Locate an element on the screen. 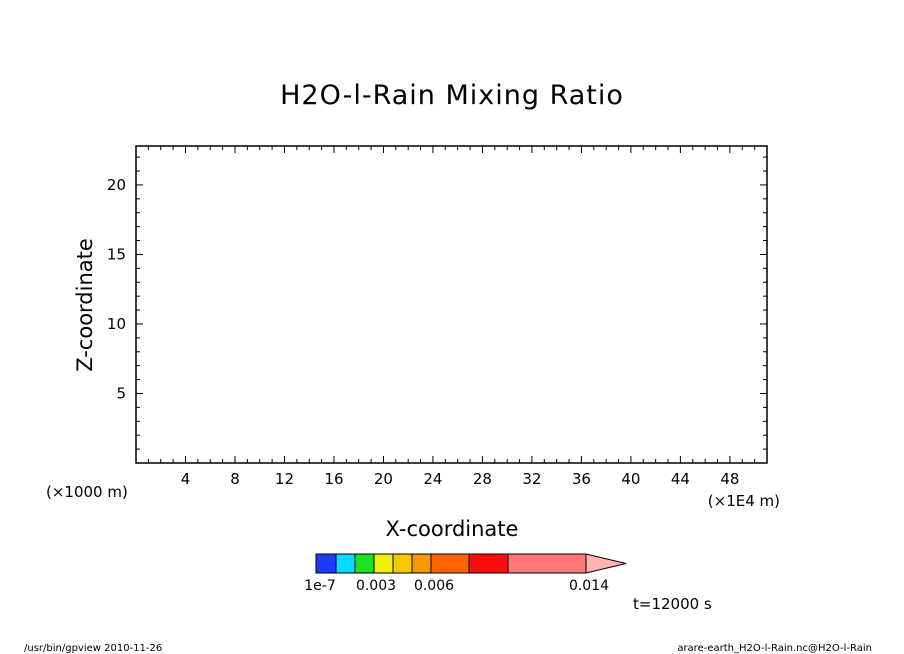  colorbar is located at coordinates (471, 563).